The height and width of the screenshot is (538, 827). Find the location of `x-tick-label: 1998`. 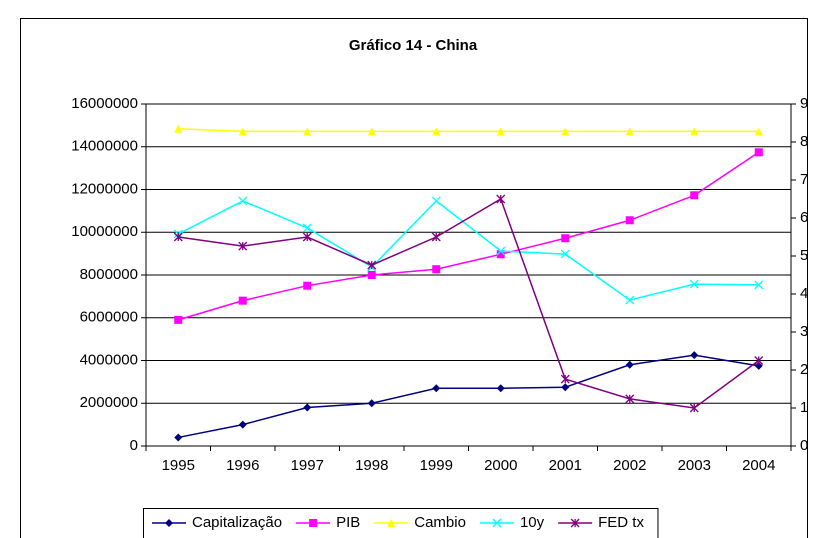

x-tick-label: 1998 is located at coordinates (371, 465).